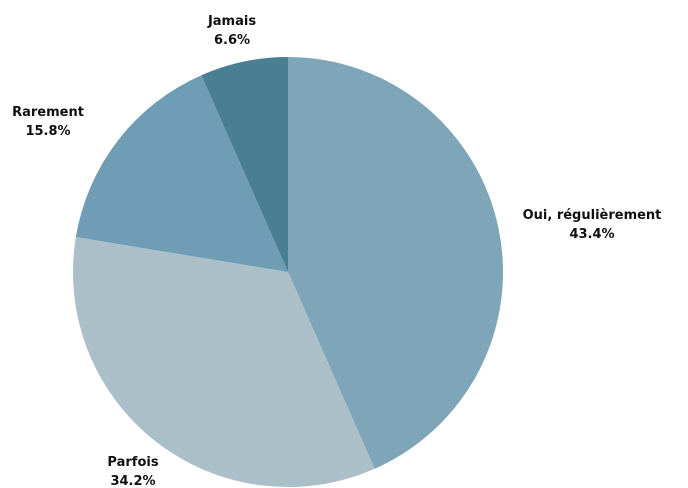 This screenshot has height=488, width=688. I want to click on pie-slice-rarement, so click(181, 173).